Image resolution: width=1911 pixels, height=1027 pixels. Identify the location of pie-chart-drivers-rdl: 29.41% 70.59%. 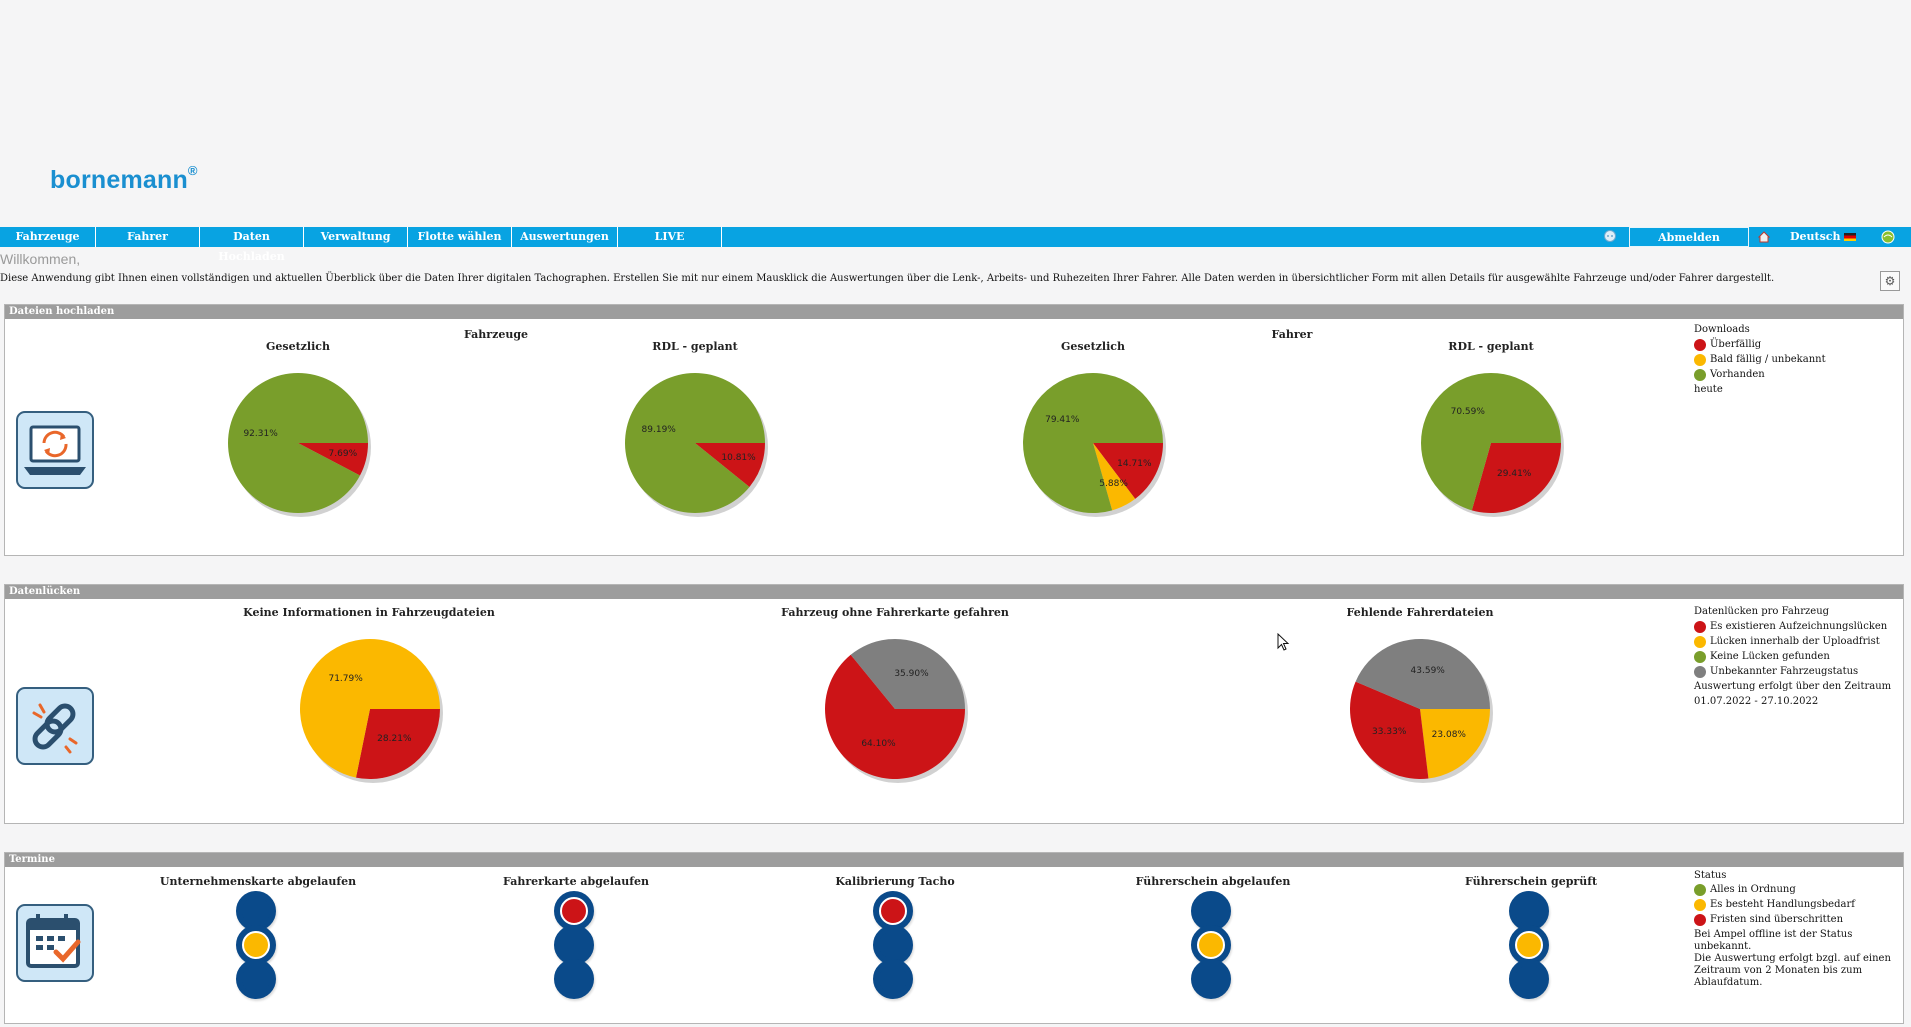
(1493, 445).